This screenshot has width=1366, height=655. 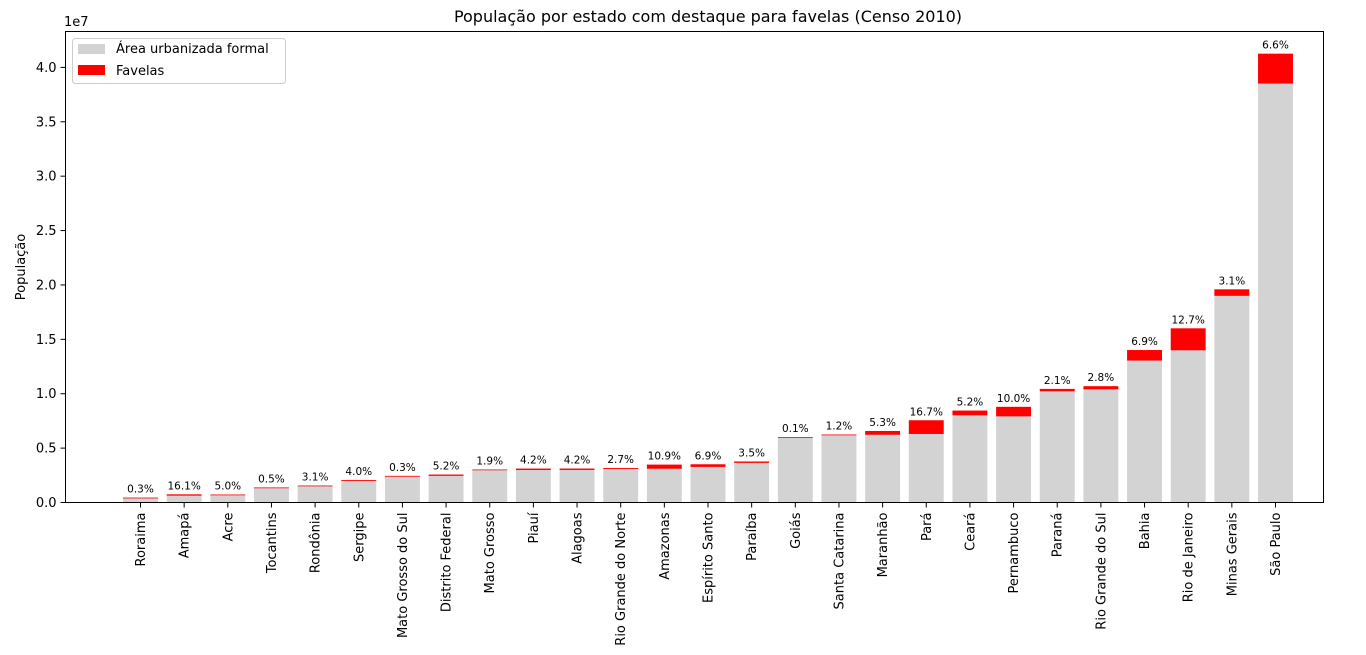 I want to click on percent-label: 1.2%, so click(x=839, y=427).